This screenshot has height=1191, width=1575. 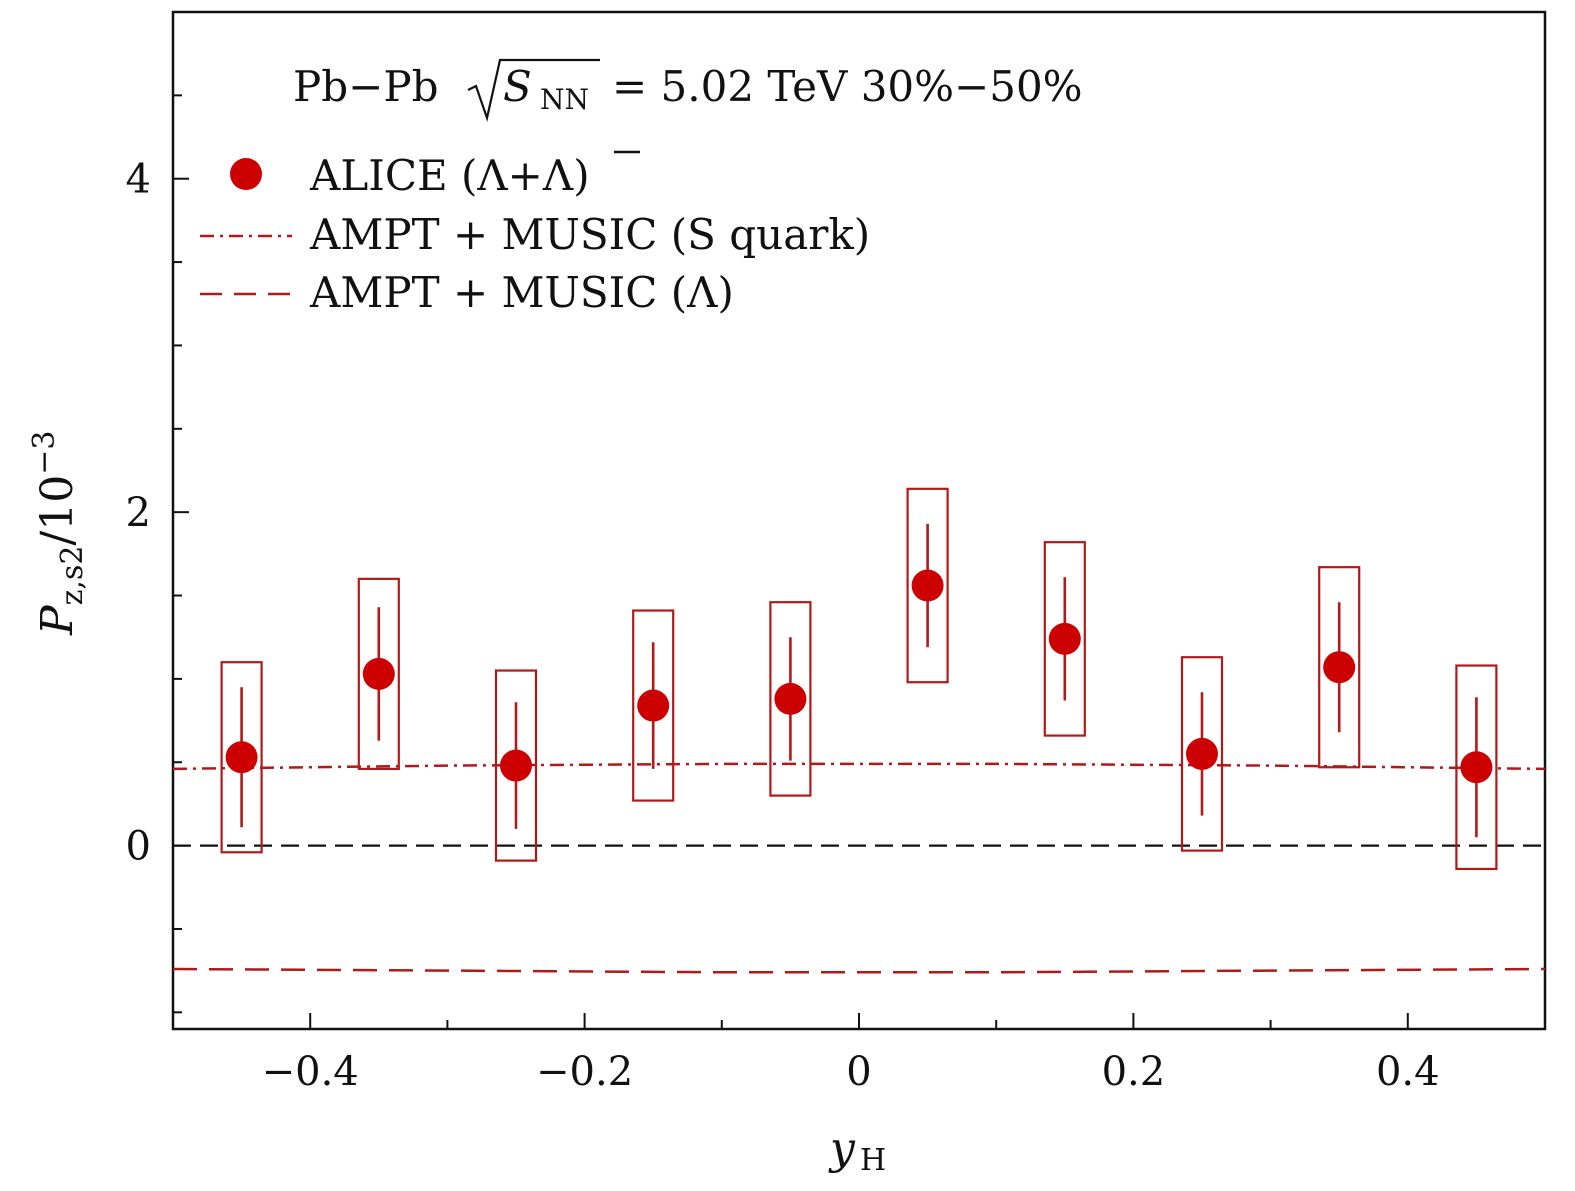 I want to click on collision-annotation: Pb−Pb S NN = 5.02 TeV 30%−50%, so click(x=688, y=90).